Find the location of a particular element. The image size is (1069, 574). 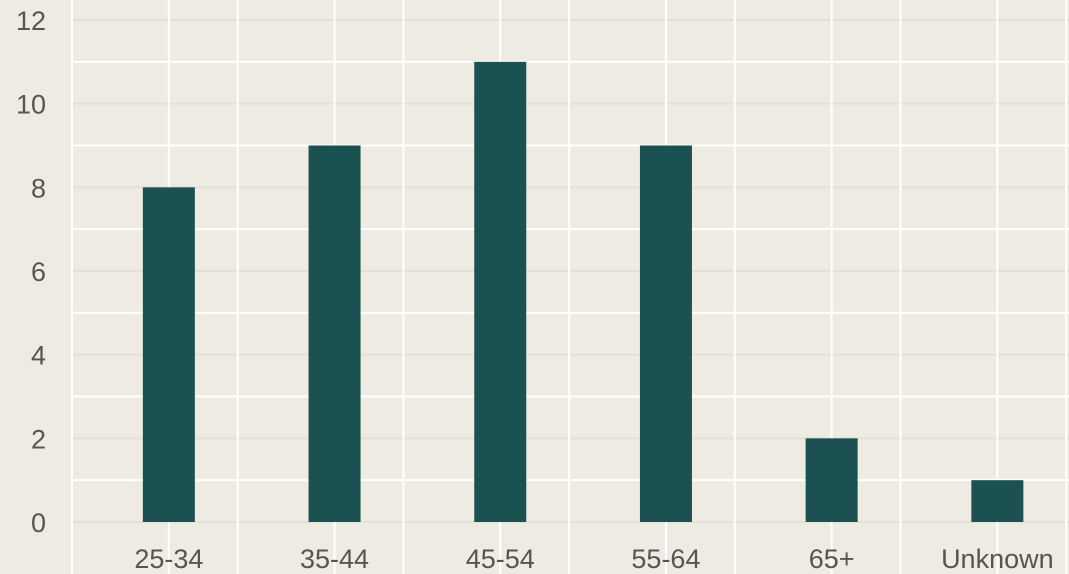

x-tick-label: Unknown is located at coordinates (997, 559).